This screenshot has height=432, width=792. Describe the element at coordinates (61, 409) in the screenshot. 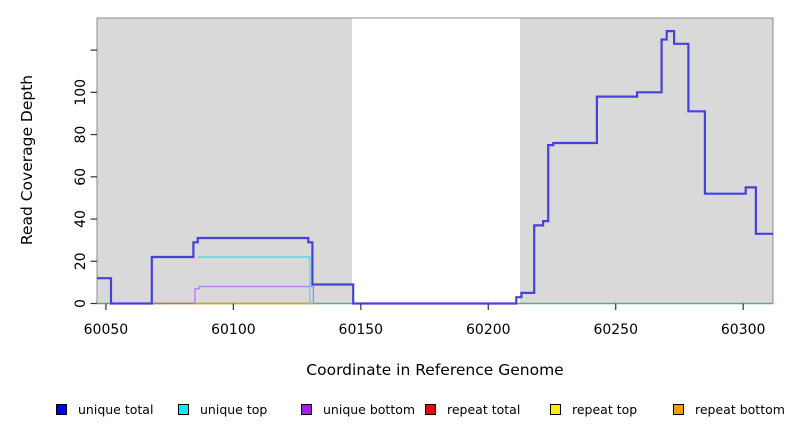

I see `legend-swatch-unique-total` at that location.